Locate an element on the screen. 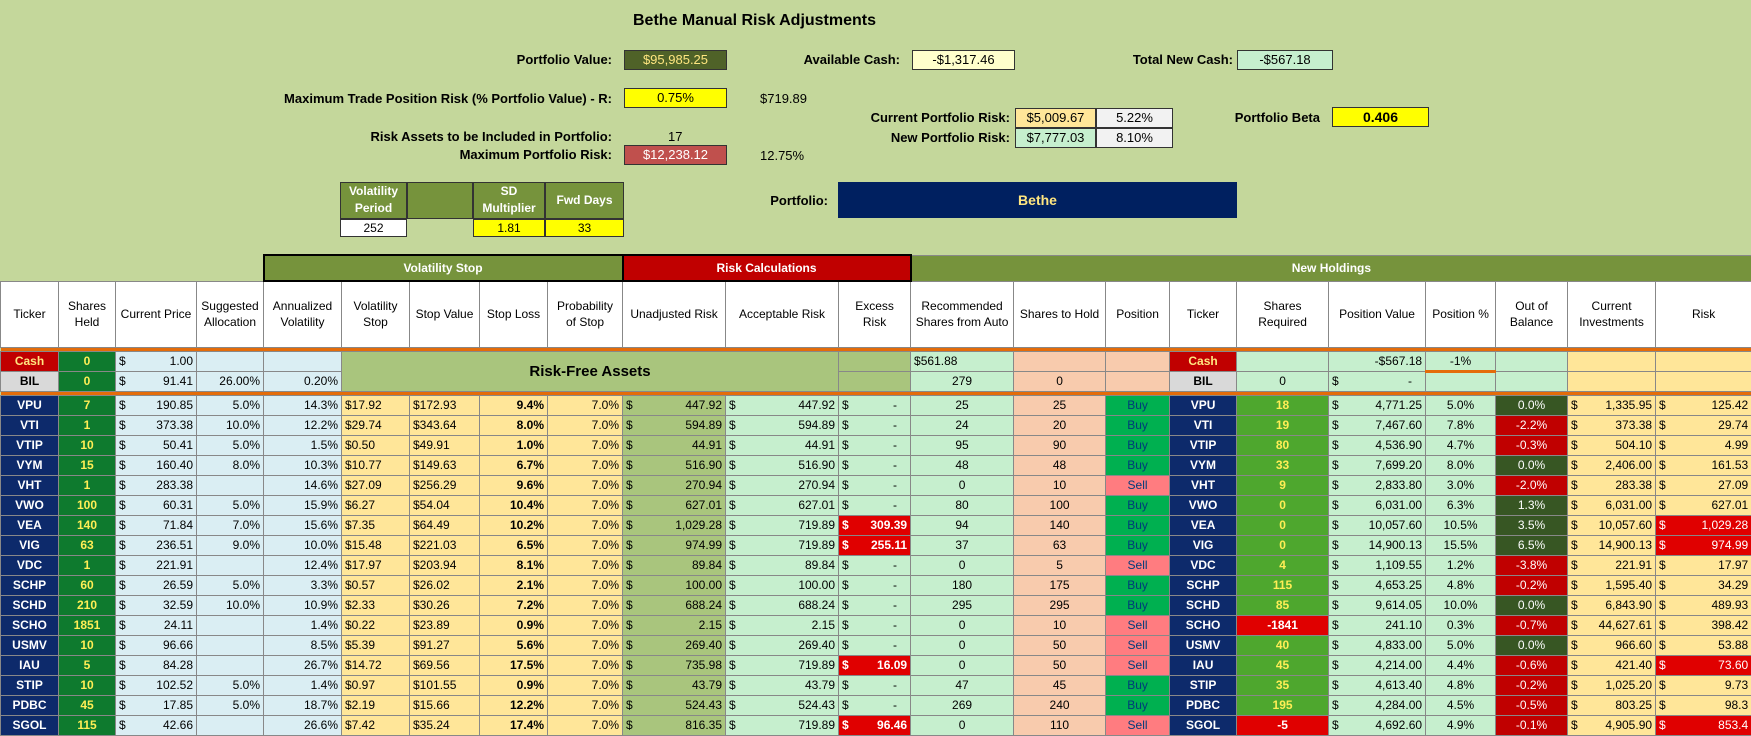 The width and height of the screenshot is (1751, 736). ticker: VIG is located at coordinates (30, 545).